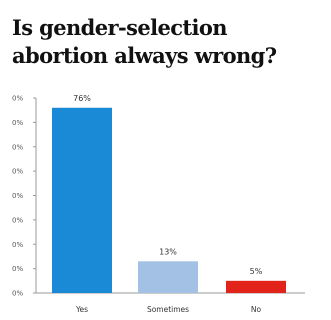 Image resolution: width=331 pixels, height=320 pixels. I want to click on category-label: Sometimes, so click(168, 309).